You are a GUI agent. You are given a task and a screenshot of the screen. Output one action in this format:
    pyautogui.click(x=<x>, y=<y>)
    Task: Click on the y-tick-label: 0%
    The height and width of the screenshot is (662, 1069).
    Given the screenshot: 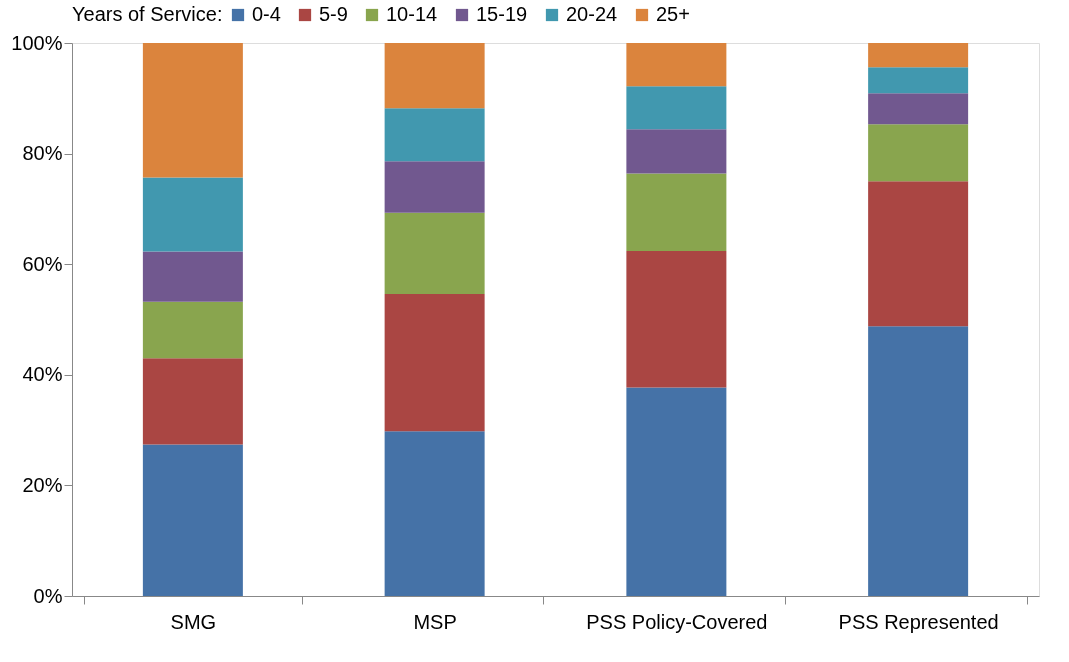 What is the action you would take?
    pyautogui.click(x=48, y=595)
    